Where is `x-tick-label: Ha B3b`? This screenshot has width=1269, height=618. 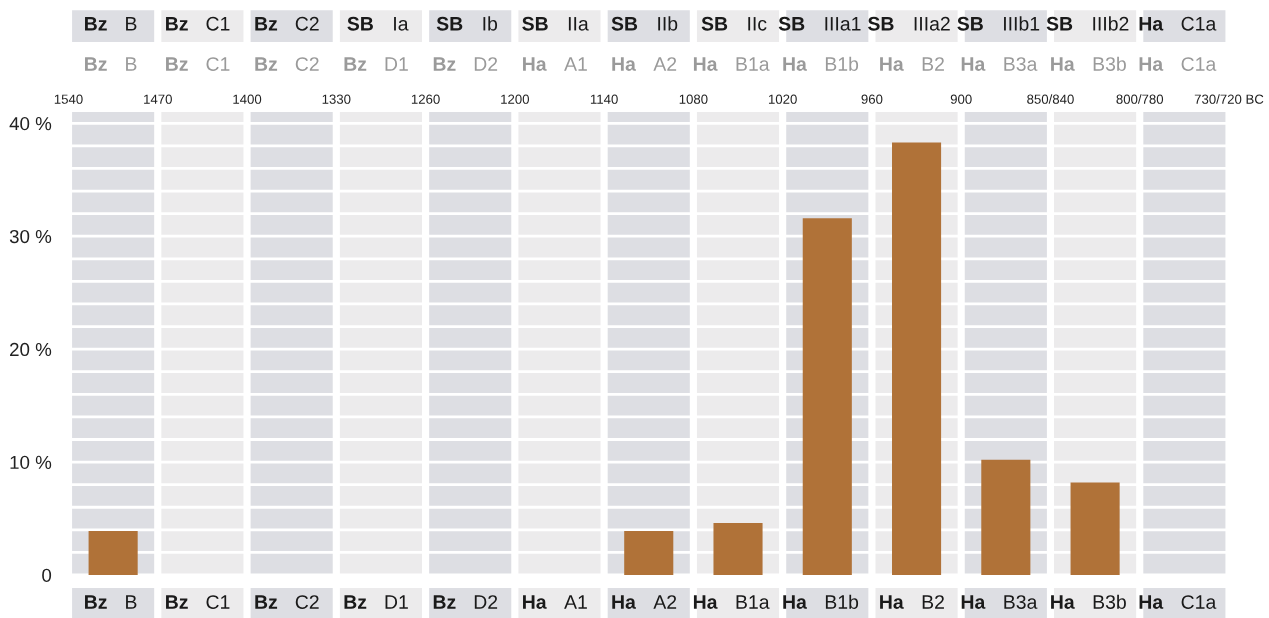
x-tick-label: Ha B3b is located at coordinates (1088, 601).